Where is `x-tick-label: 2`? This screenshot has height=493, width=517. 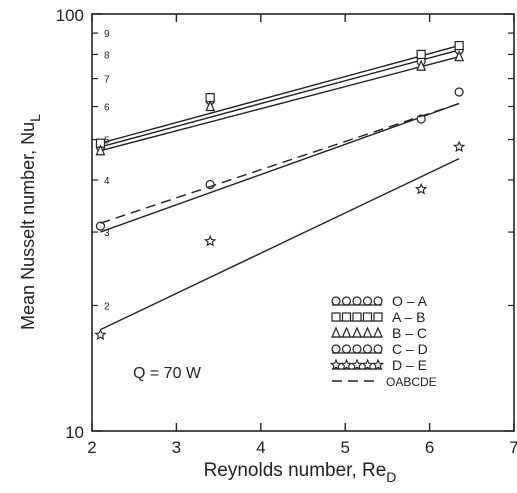 x-tick-label: 2 is located at coordinates (91, 447).